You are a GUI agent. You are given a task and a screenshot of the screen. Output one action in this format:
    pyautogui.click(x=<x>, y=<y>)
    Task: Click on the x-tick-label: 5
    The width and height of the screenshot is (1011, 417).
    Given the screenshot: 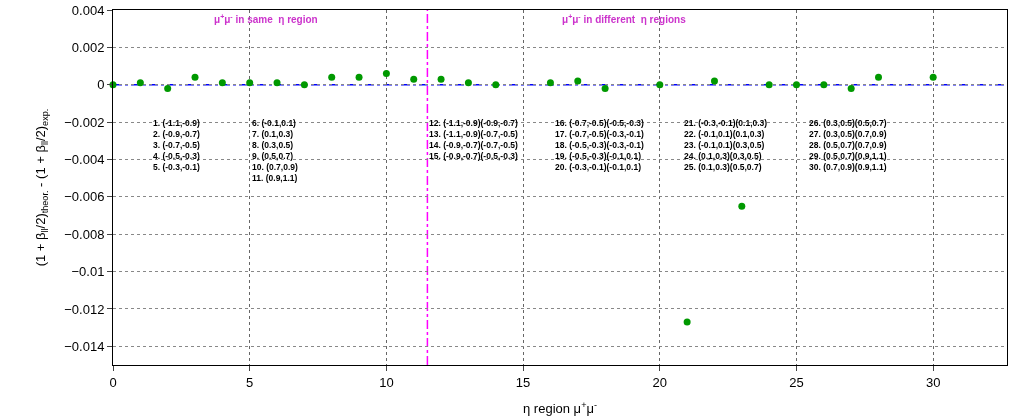 What is the action you would take?
    pyautogui.click(x=250, y=382)
    